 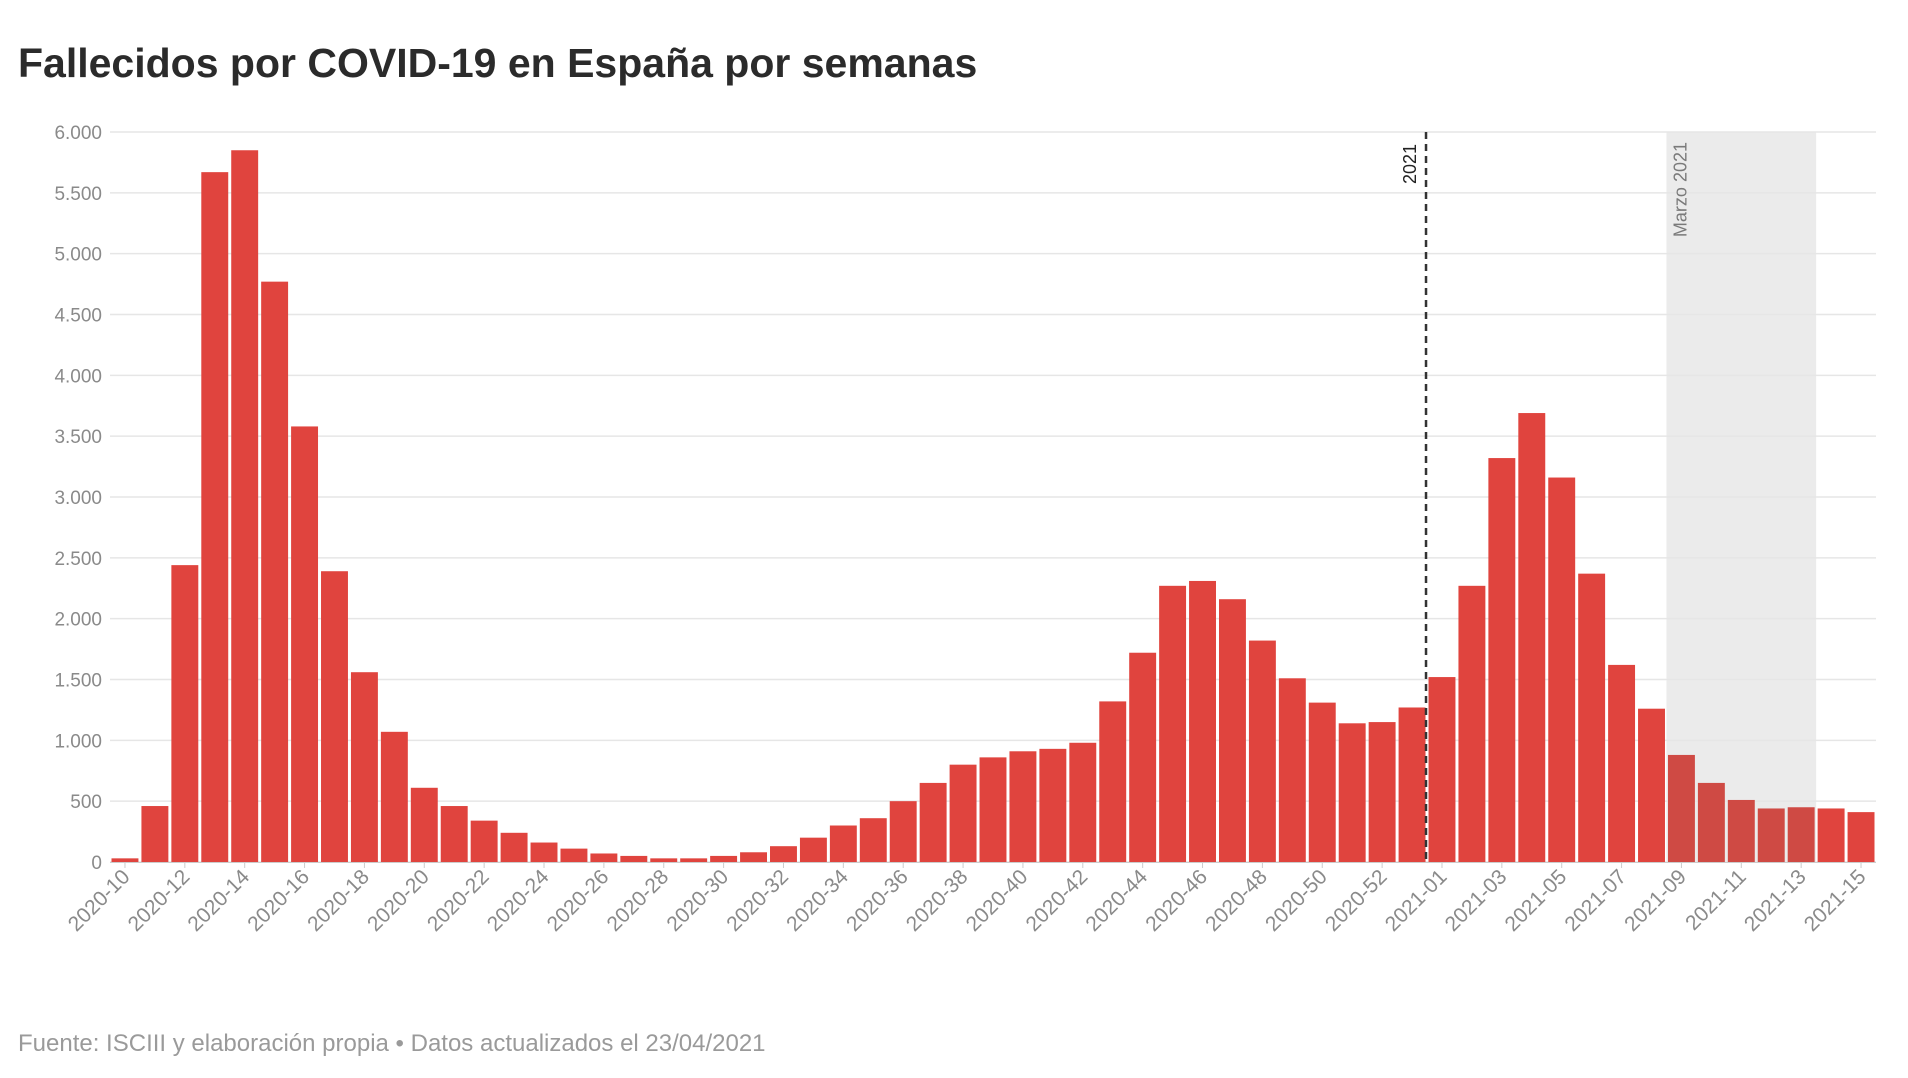 What do you see at coordinates (458, 900) in the screenshot?
I see `x-tick-label: 2020-22` at bounding box center [458, 900].